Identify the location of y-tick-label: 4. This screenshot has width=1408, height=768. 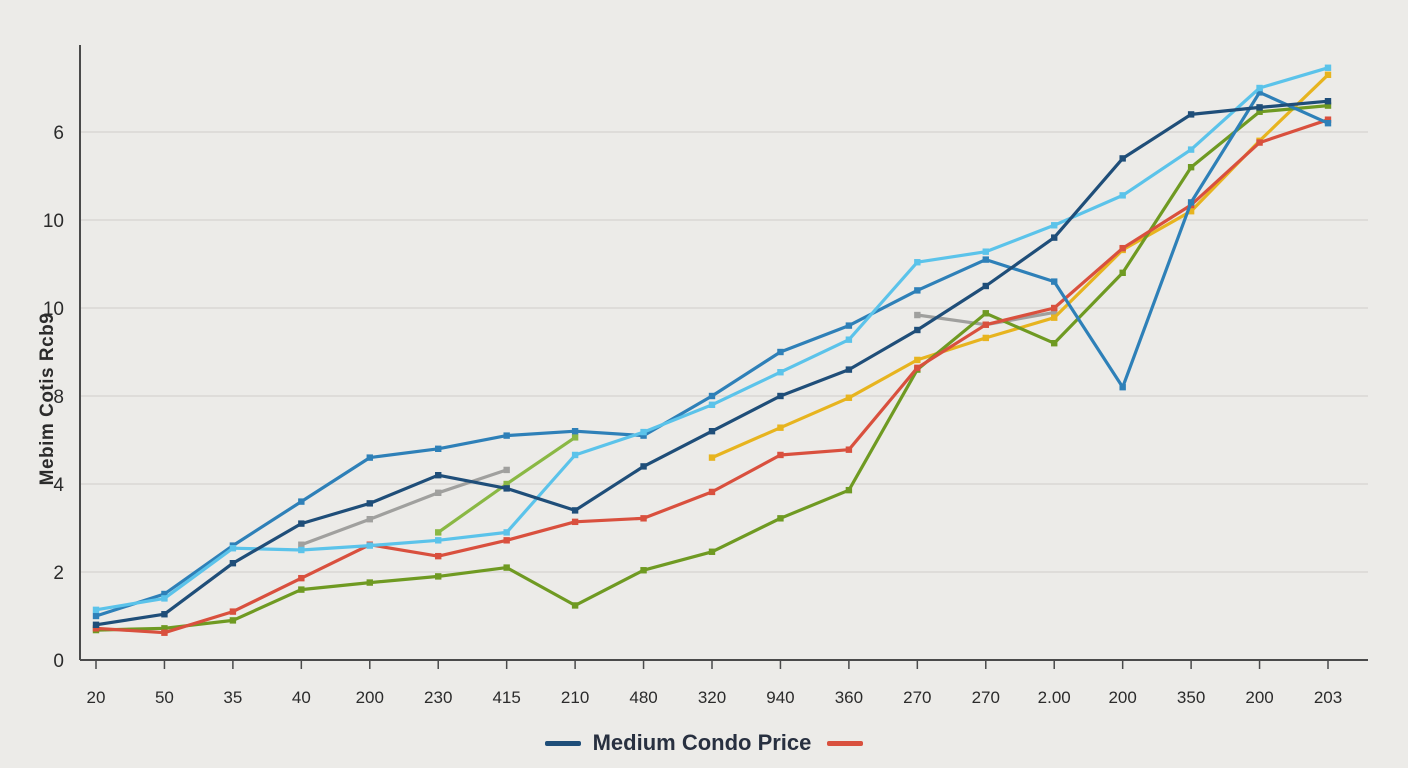
(58, 485).